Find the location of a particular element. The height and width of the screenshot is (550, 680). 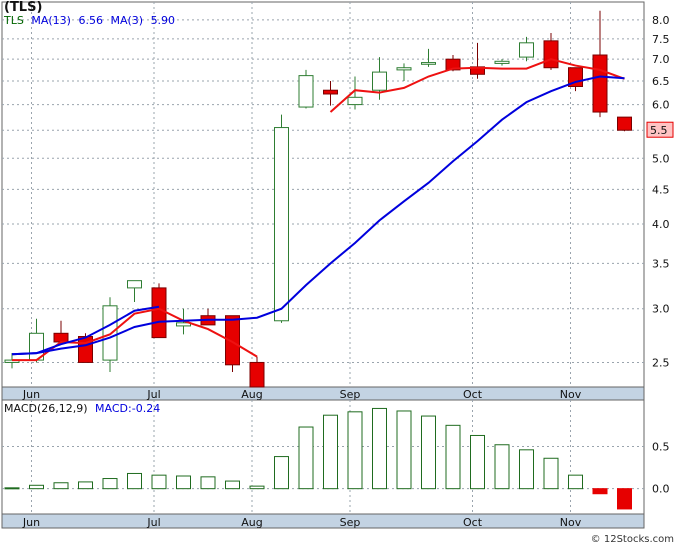

price-y-tick: 8.0 is located at coordinates (661, 20).